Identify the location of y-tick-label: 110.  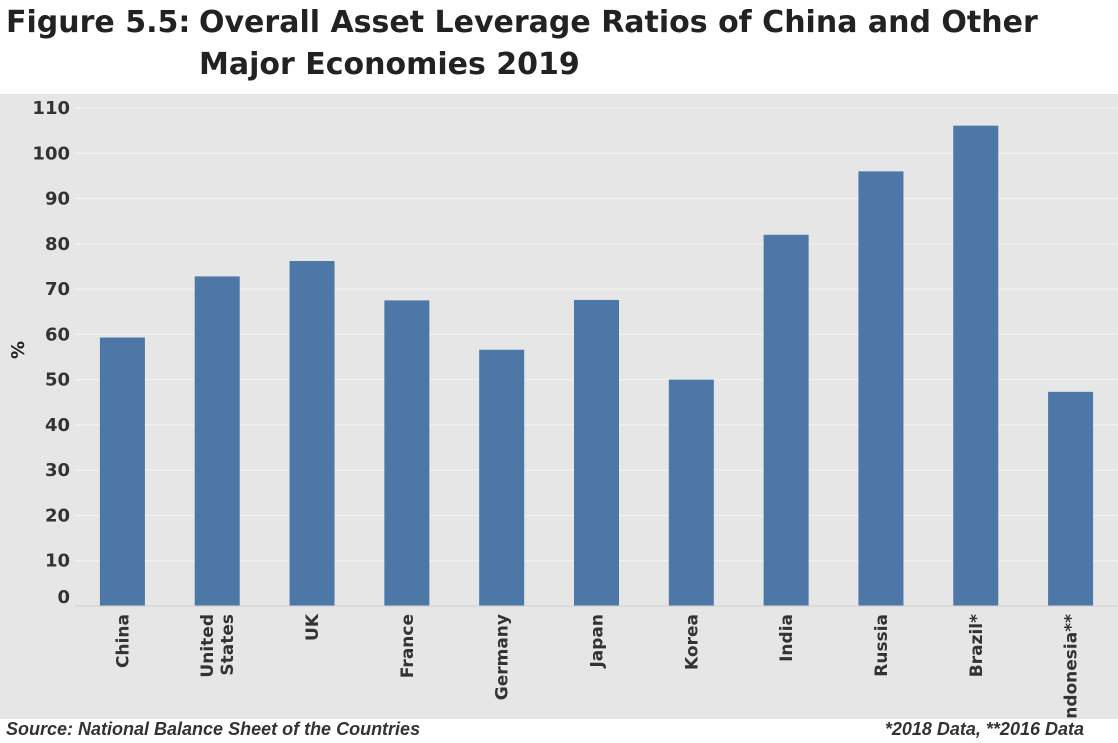
(51, 108).